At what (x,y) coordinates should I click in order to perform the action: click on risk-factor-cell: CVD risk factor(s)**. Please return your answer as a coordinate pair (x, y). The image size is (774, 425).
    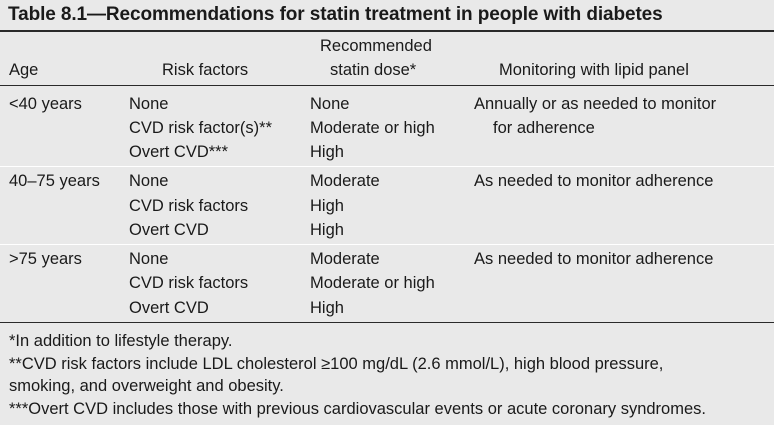
    Looking at the image, I should click on (201, 128).